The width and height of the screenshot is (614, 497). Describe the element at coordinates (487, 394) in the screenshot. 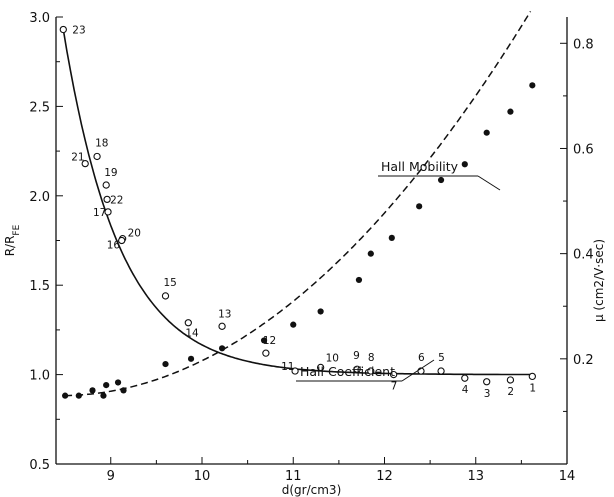

I see `point-label: 3` at that location.